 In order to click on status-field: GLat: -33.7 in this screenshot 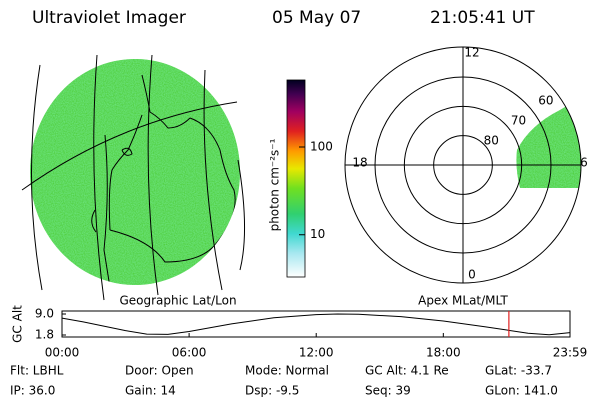, I will do `click(518, 371)`.